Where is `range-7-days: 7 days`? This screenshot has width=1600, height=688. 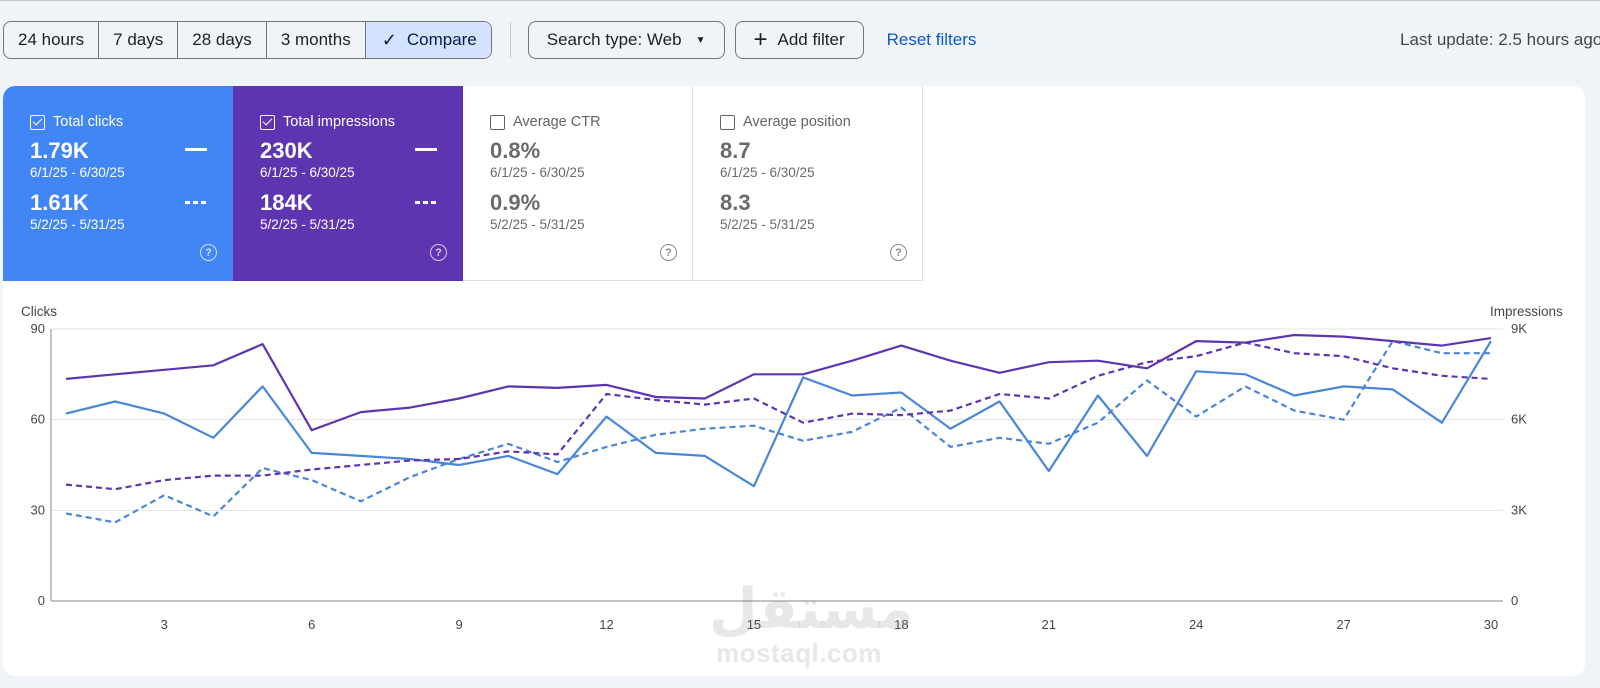 range-7-days: 7 days is located at coordinates (139, 40).